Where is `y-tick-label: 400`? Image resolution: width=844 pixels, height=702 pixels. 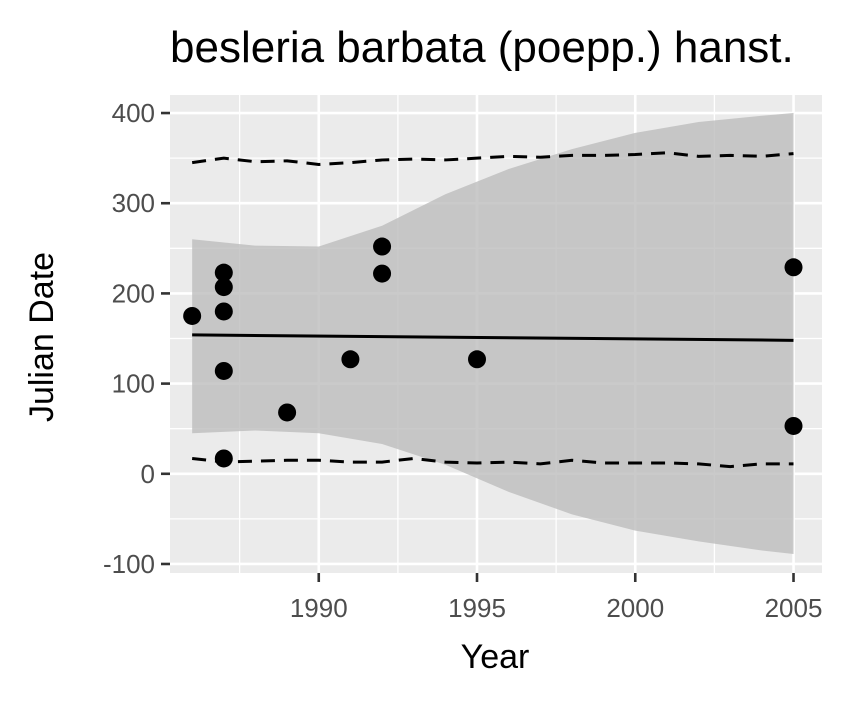
y-tick-label: 400 is located at coordinates (133, 113).